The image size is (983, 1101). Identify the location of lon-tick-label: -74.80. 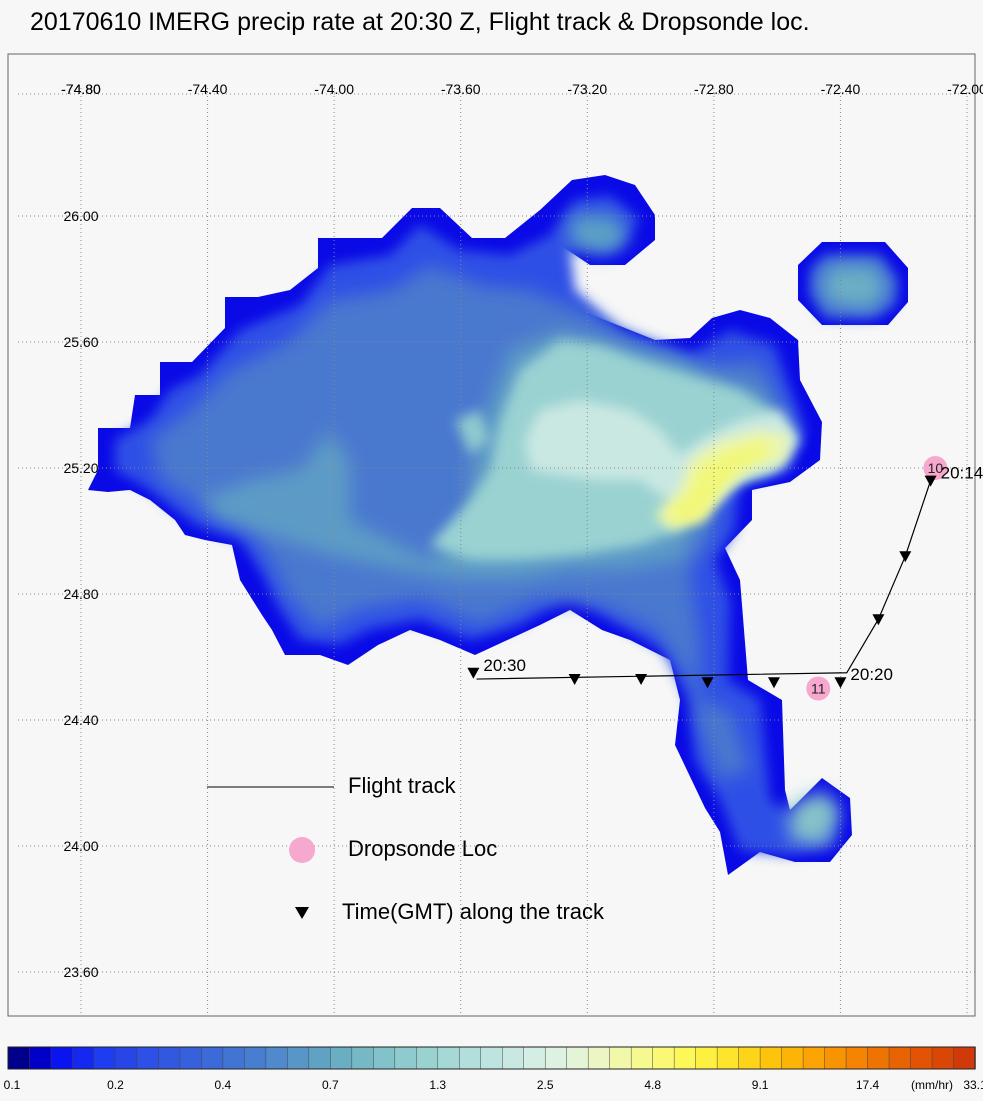
(81, 89).